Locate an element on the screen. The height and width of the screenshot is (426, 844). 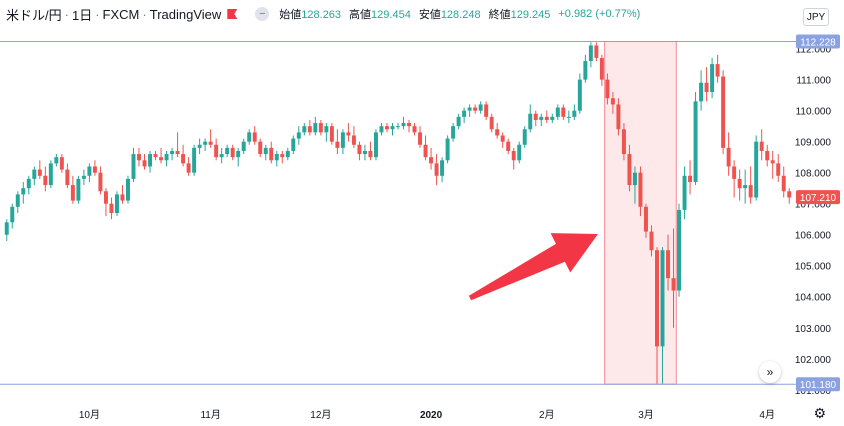
y-tick-label: 103.000 is located at coordinates (813, 329).